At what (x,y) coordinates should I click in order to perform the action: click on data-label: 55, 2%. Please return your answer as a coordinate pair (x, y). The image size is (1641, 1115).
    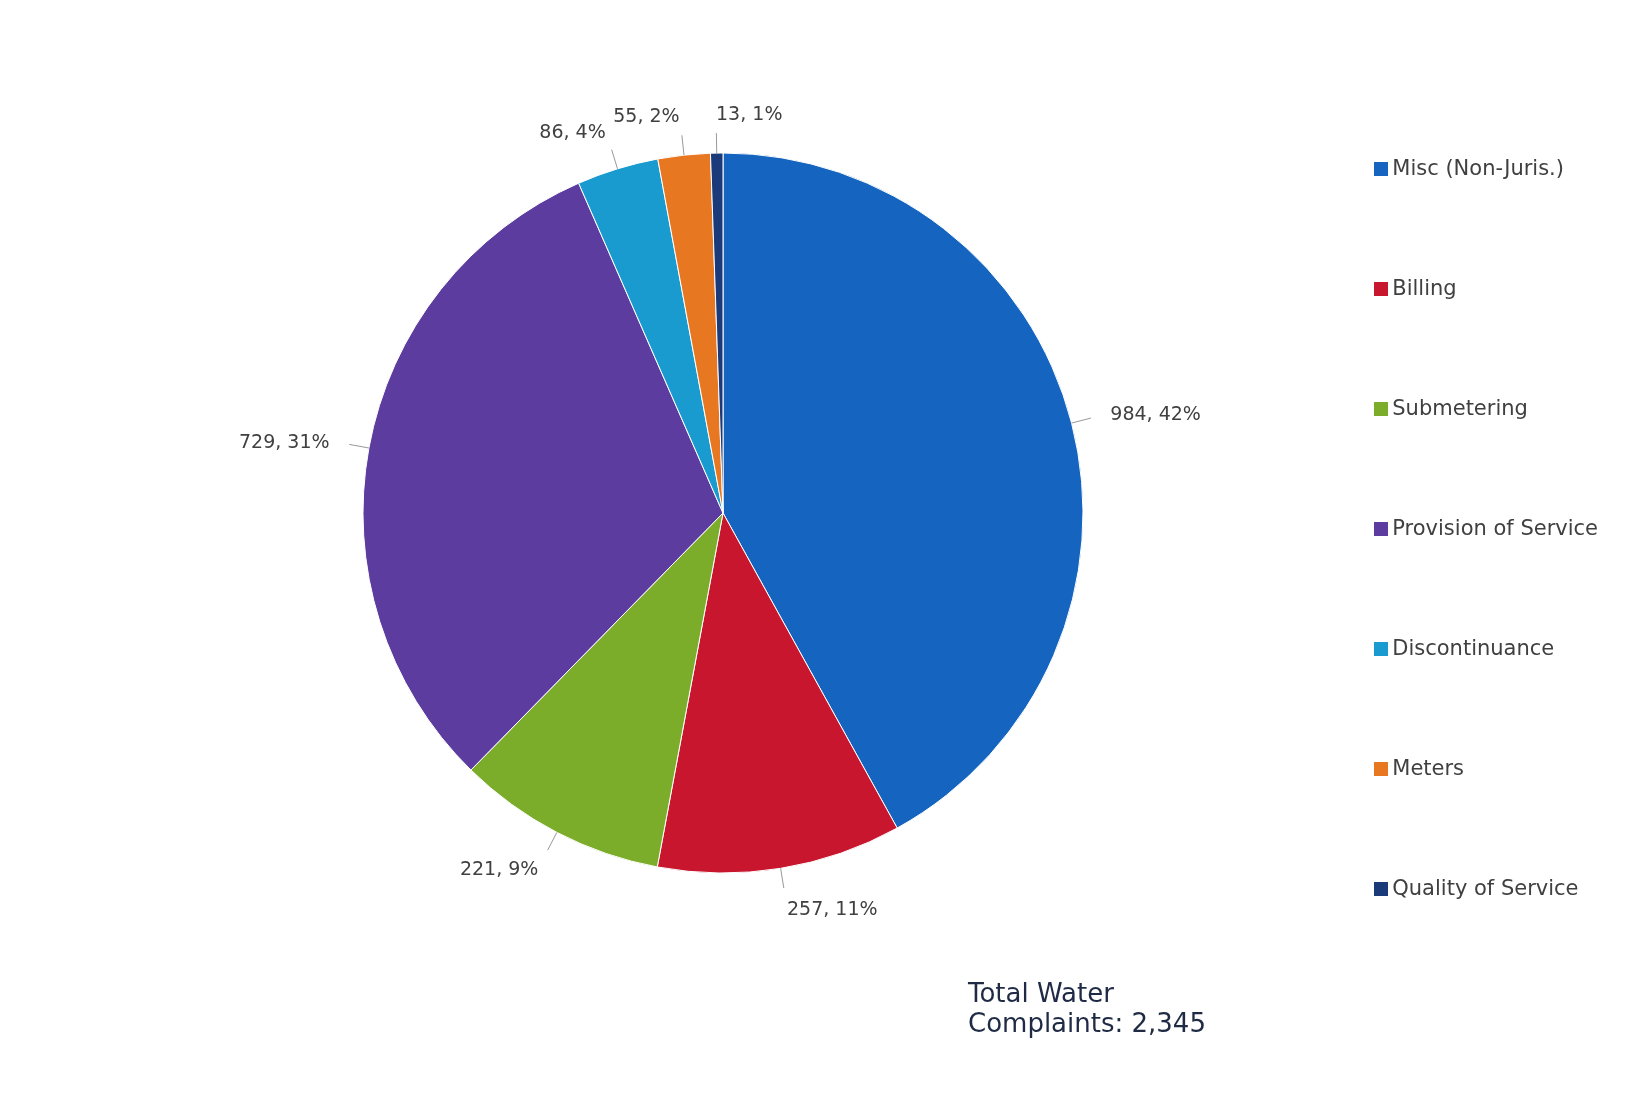
    Looking at the image, I should click on (646, 115).